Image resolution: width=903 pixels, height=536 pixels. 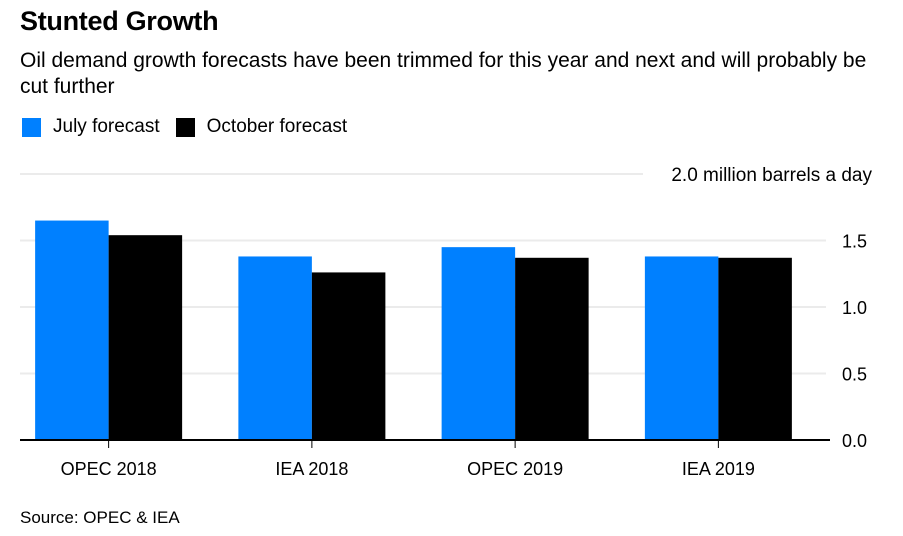 I want to click on y-tick-label: 1.0, so click(x=854, y=308).